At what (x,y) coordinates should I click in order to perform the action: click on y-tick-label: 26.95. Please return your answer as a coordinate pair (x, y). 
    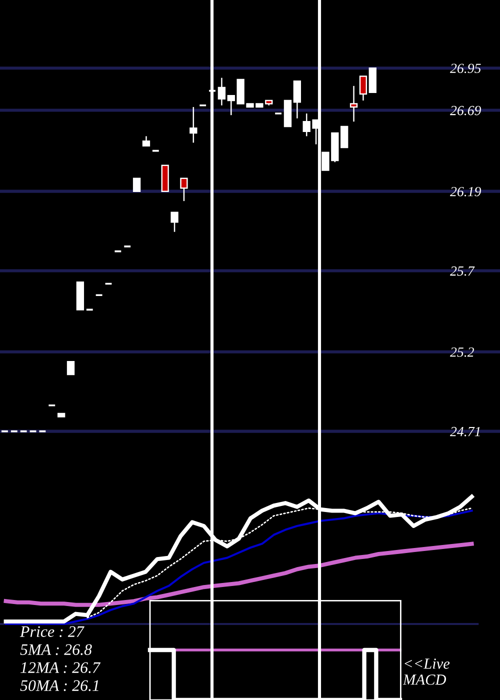
    Looking at the image, I should click on (465, 69).